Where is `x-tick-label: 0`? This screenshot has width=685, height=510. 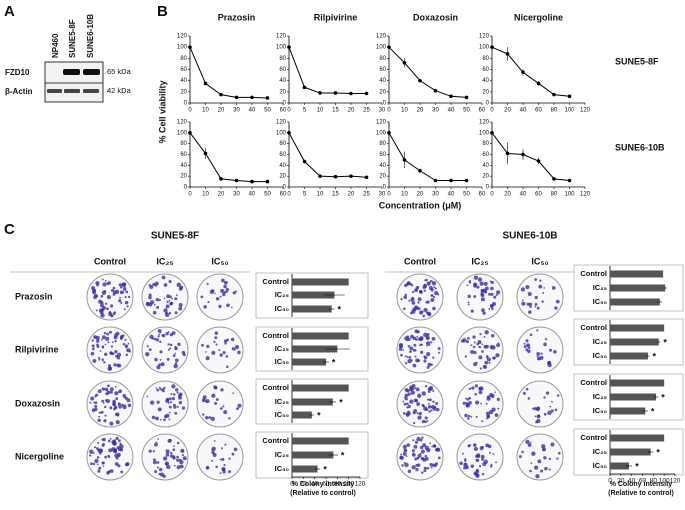
x-tick-label: 0 is located at coordinates (190, 111).